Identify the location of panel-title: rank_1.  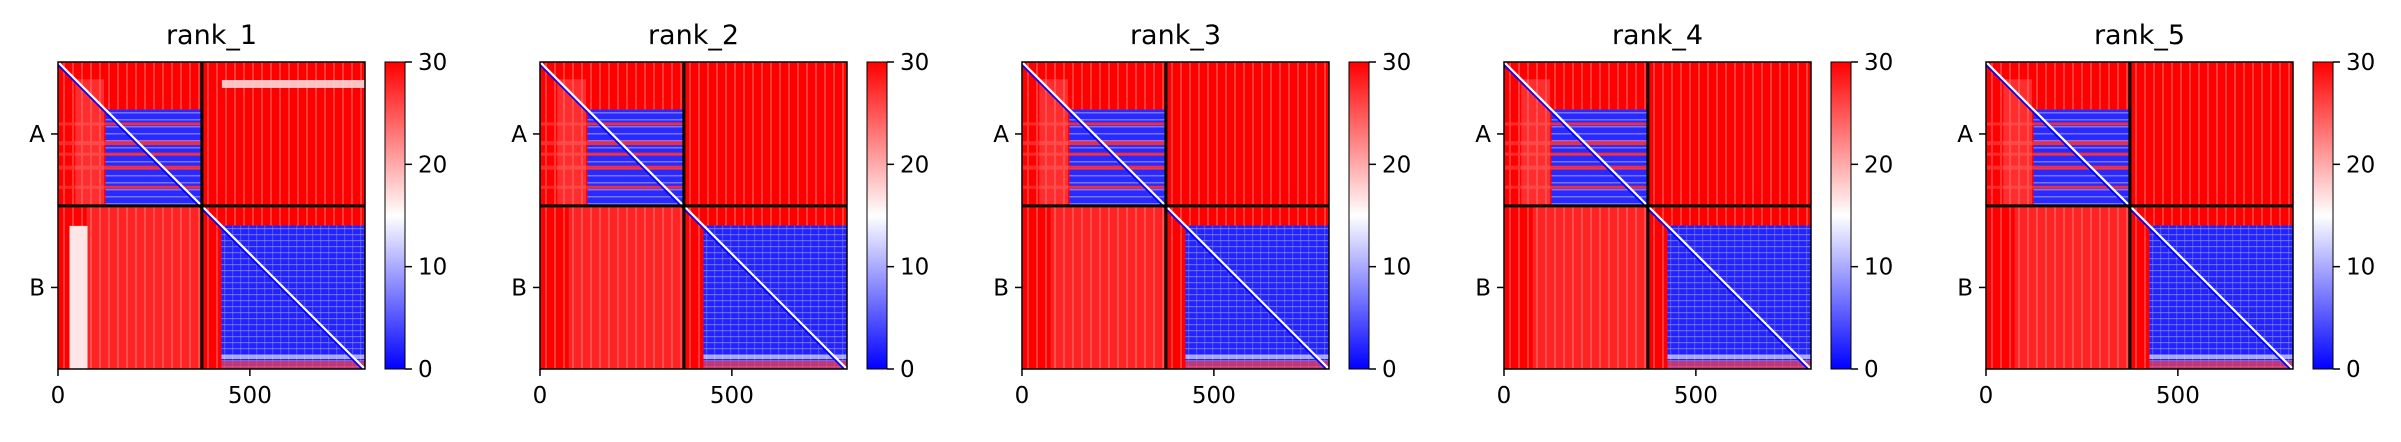
(211, 35).